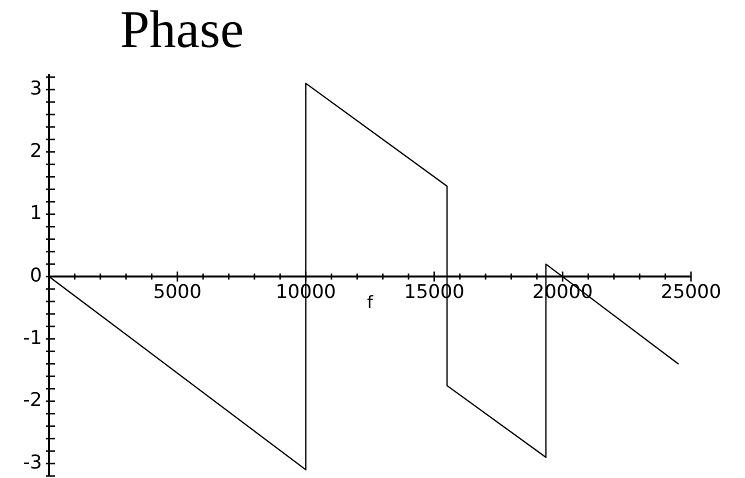 The width and height of the screenshot is (745, 478). Describe the element at coordinates (36, 213) in the screenshot. I see `y-tick-label: 1` at that location.